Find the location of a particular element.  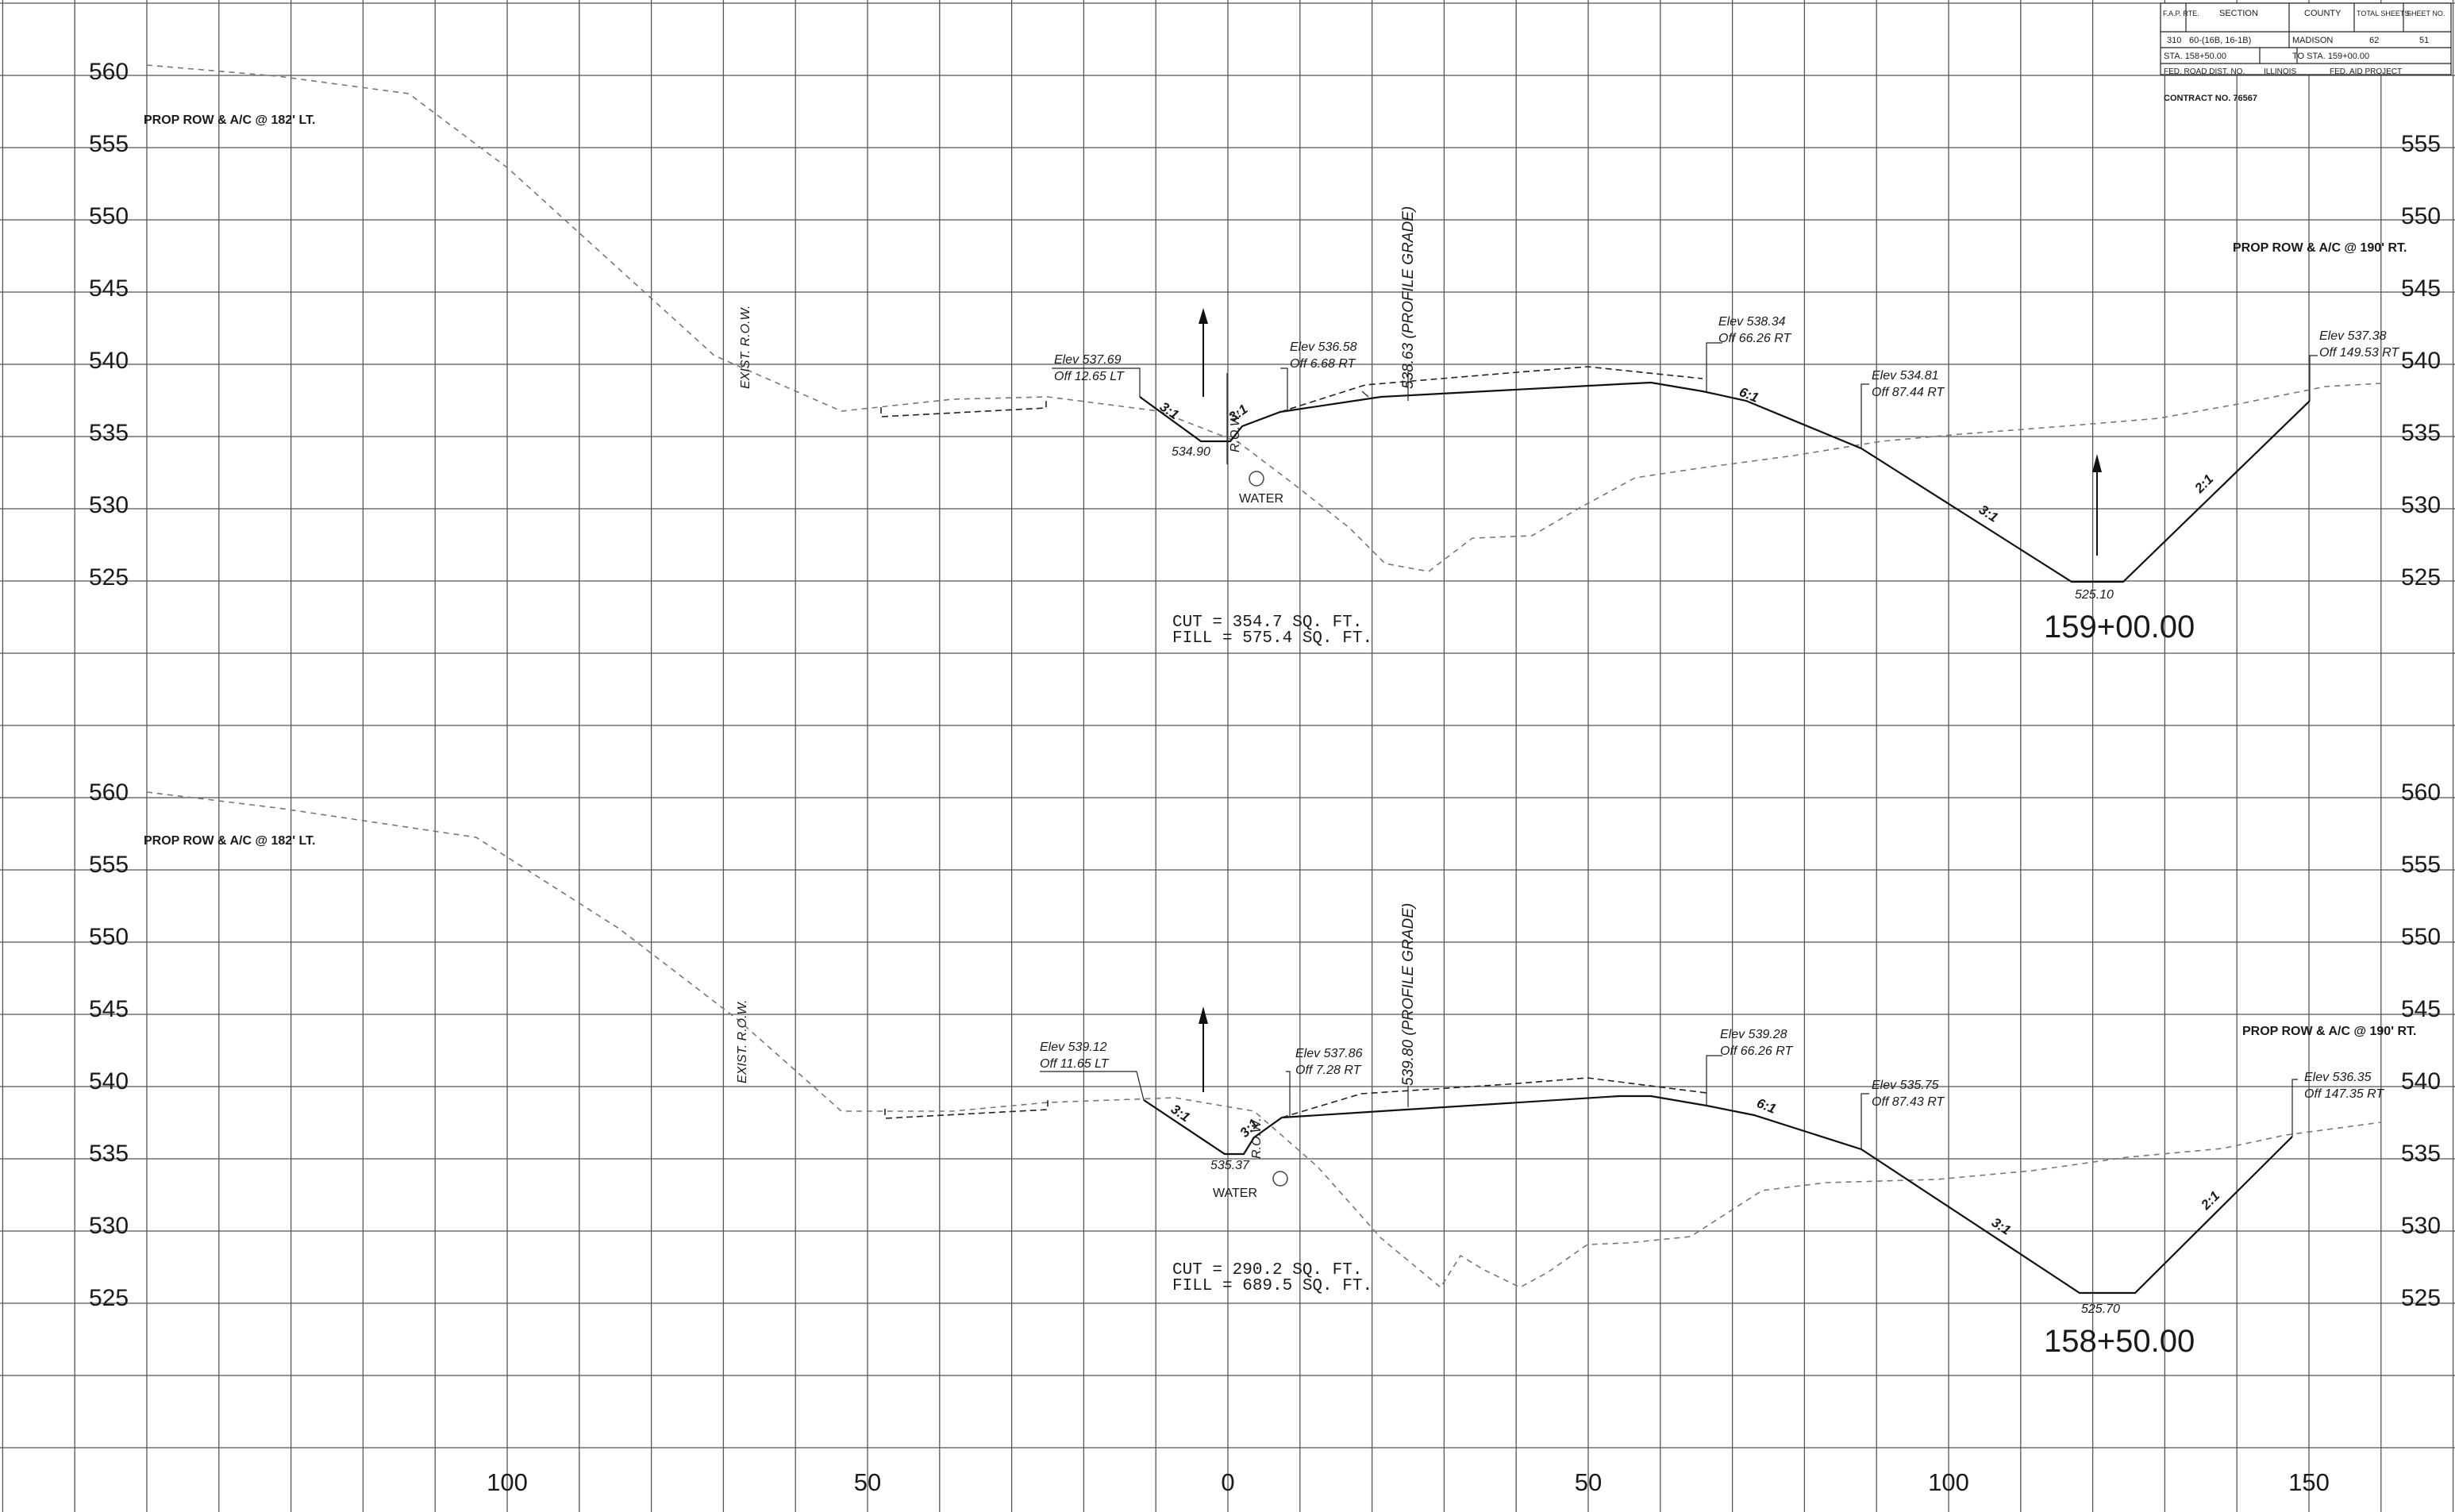

callout-elev: Elev 536.58 is located at coordinates (1323, 347).